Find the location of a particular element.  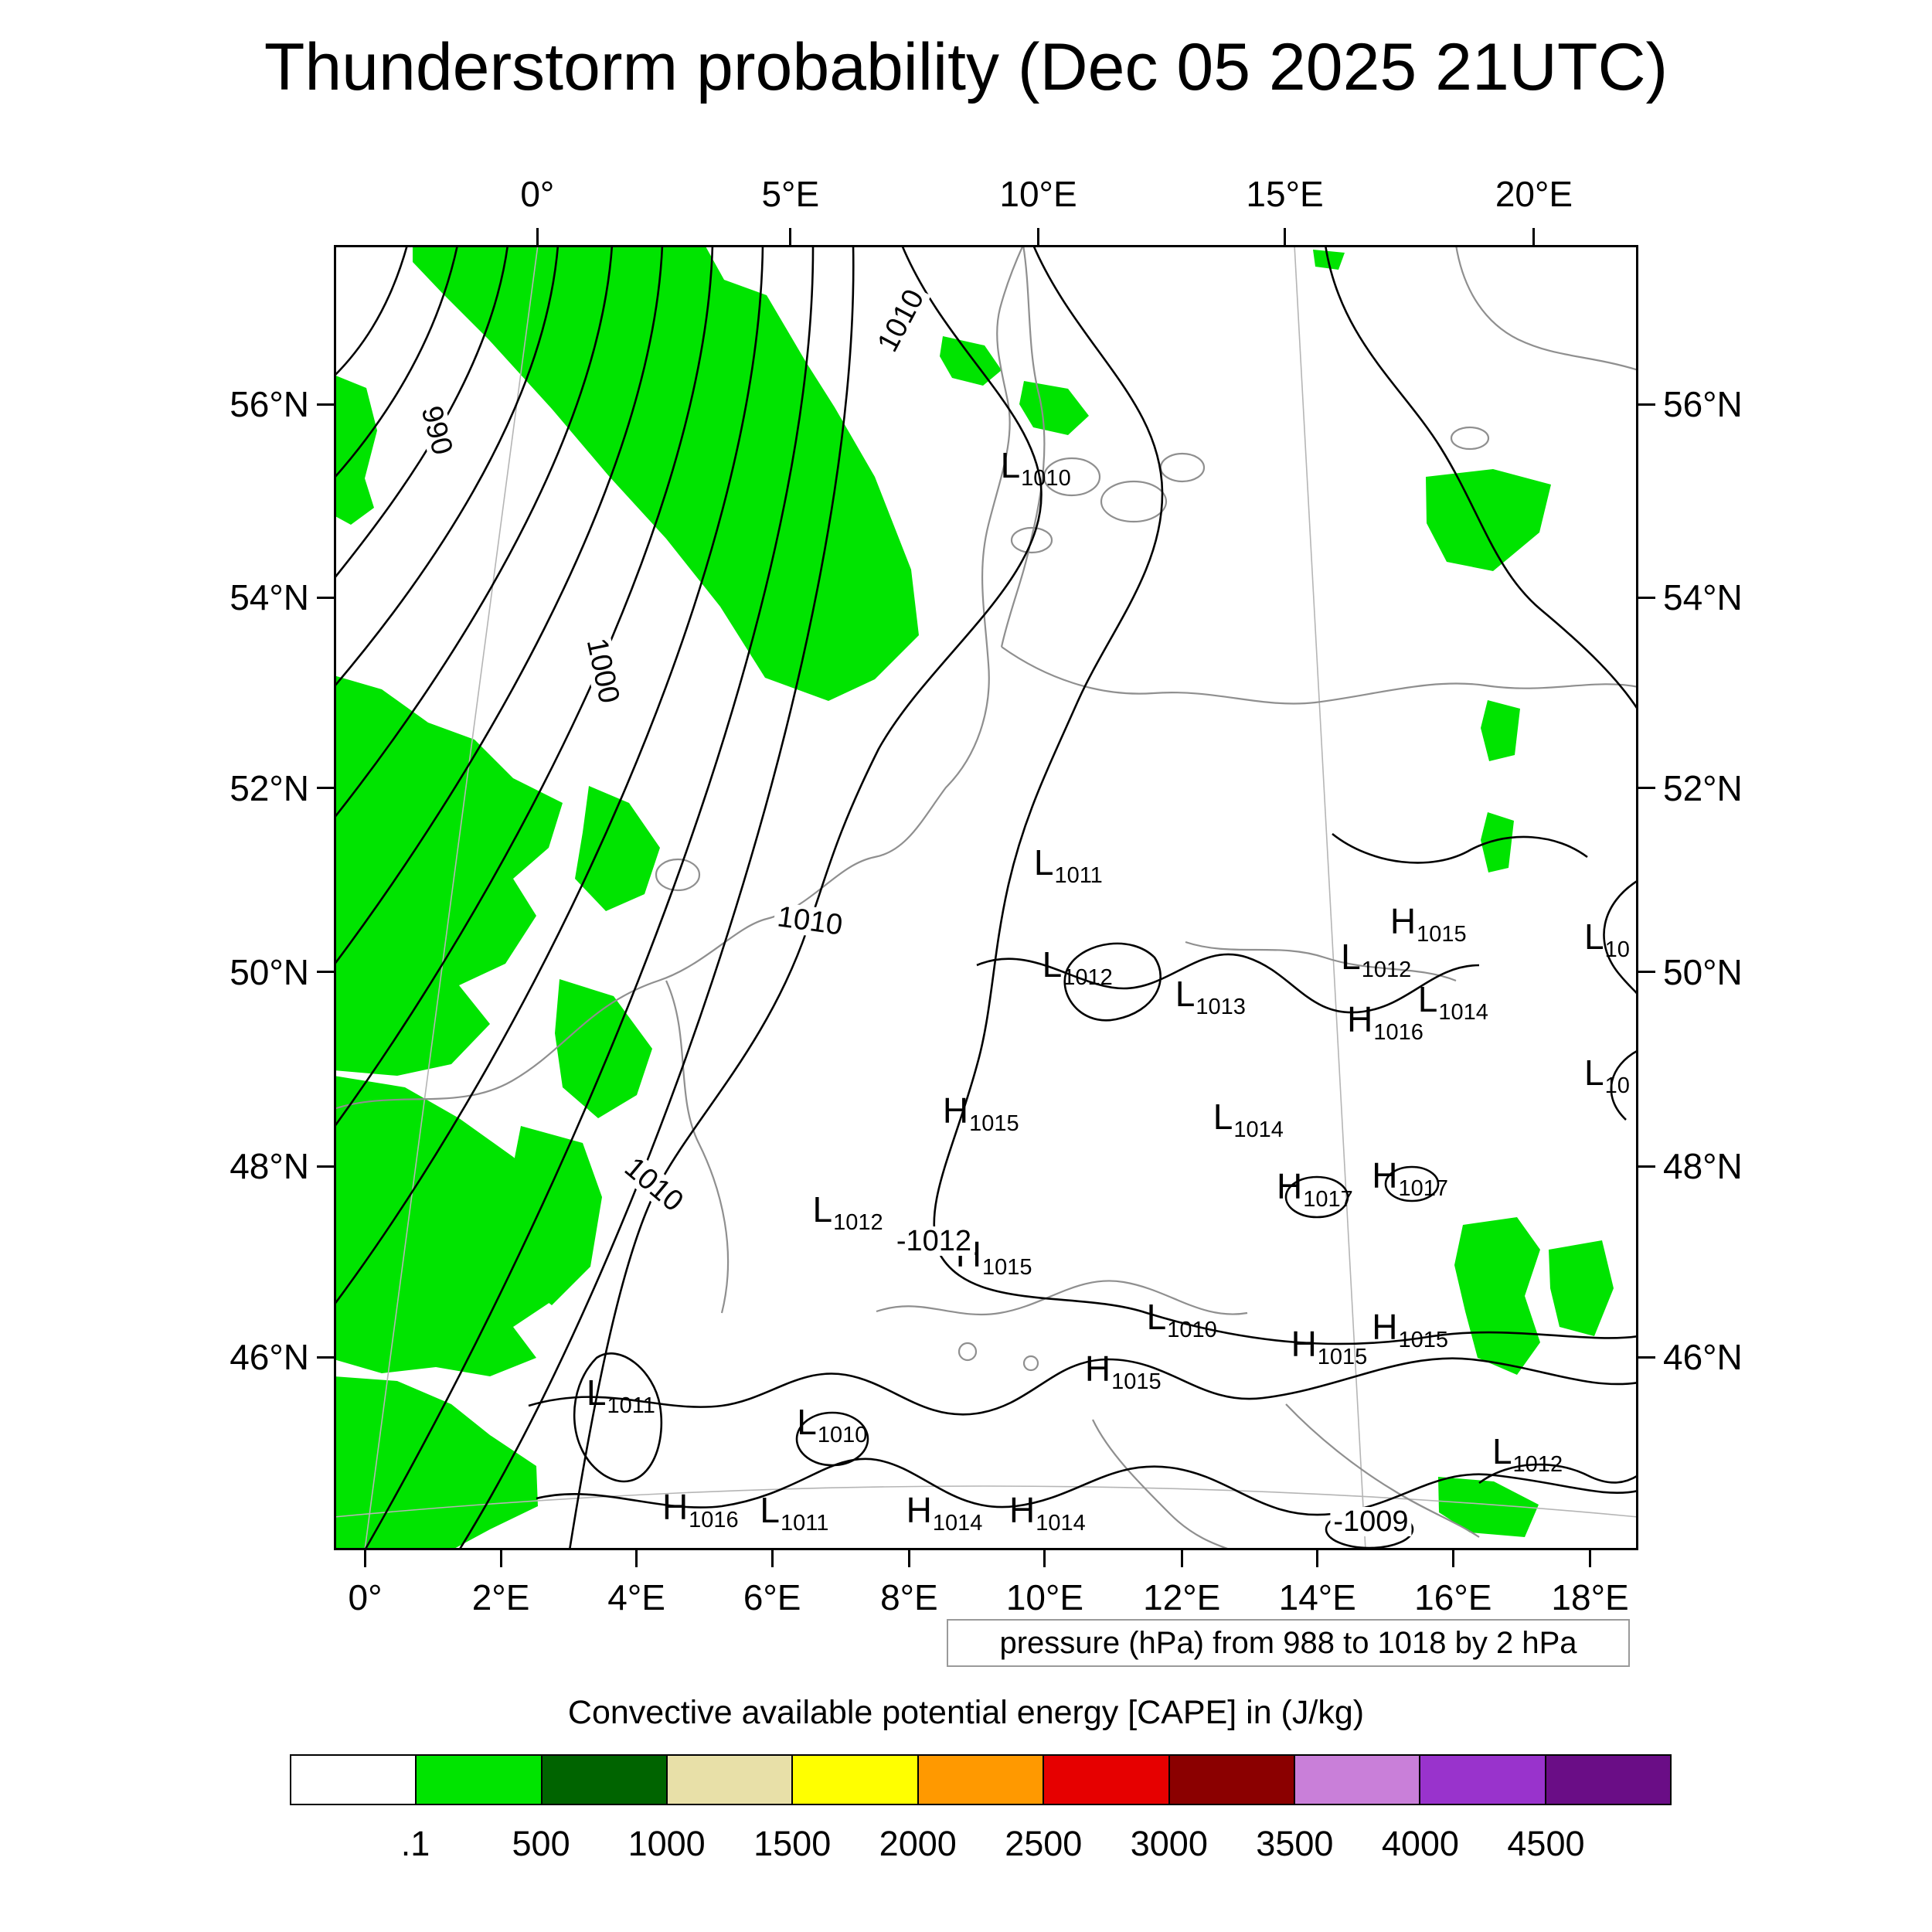

bottom-axis-label: 2°E is located at coordinates (500, 1597).